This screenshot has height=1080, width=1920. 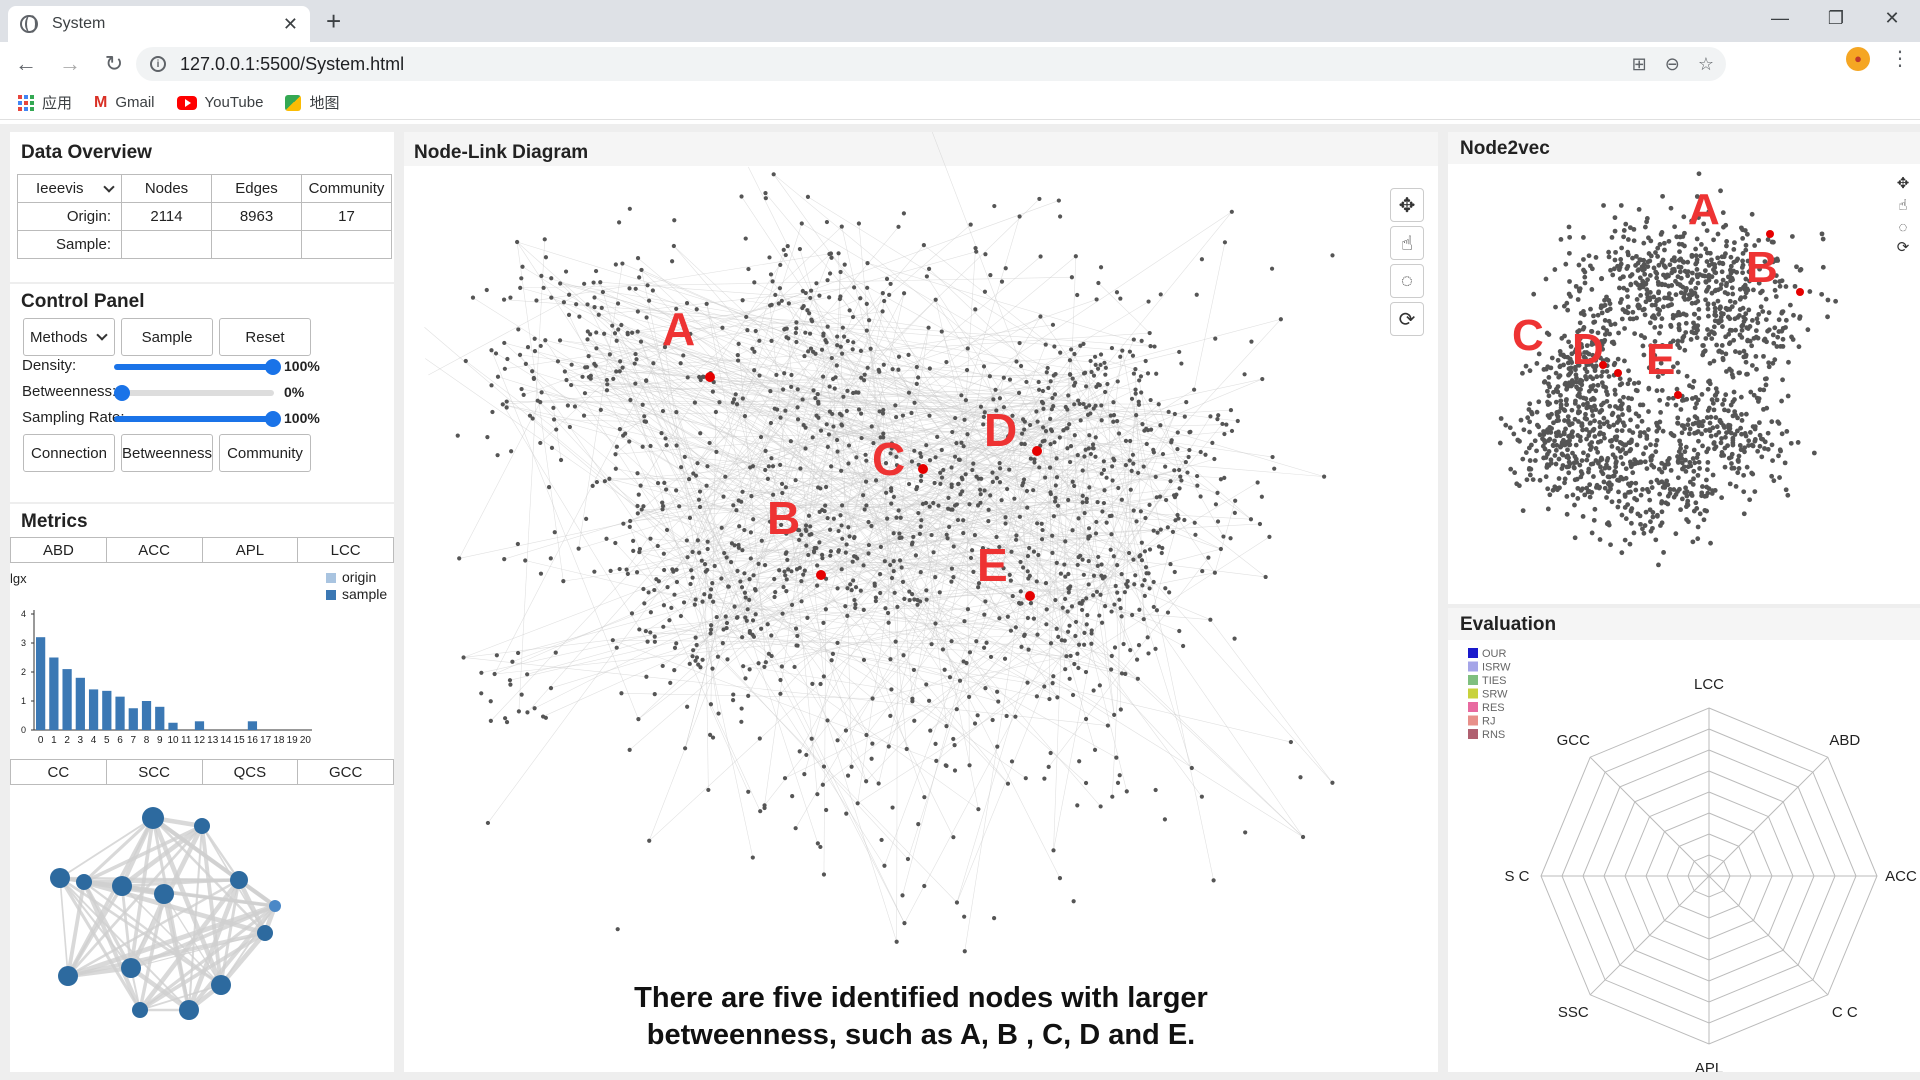 I want to click on density-slider-handle, so click(x=273, y=367).